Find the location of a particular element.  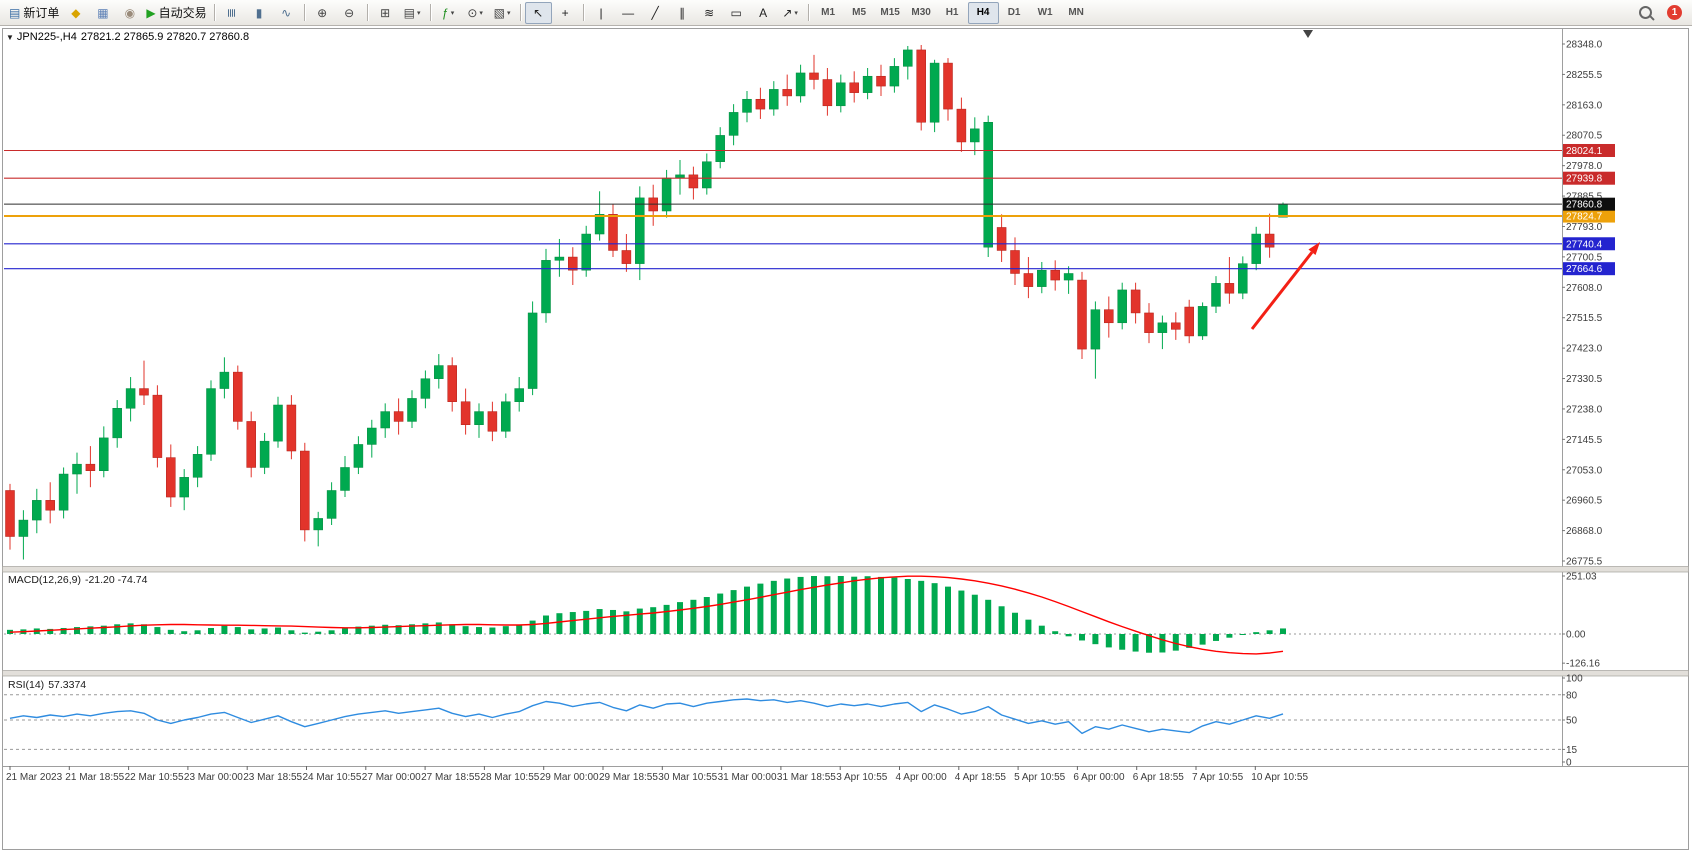

tile-windows-button: ⊞ is located at coordinates (385, 13).